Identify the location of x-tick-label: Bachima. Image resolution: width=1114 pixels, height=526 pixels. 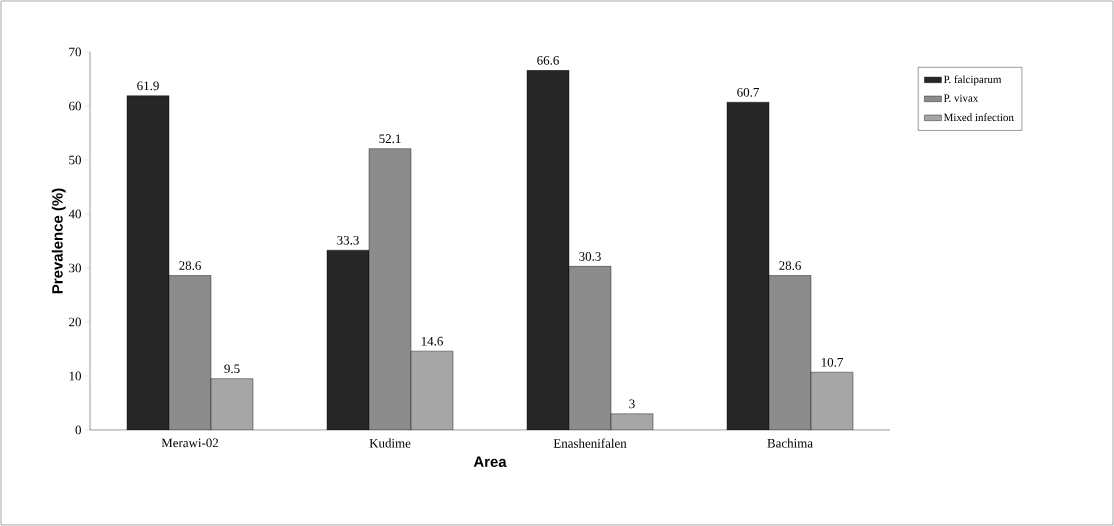
(790, 443).